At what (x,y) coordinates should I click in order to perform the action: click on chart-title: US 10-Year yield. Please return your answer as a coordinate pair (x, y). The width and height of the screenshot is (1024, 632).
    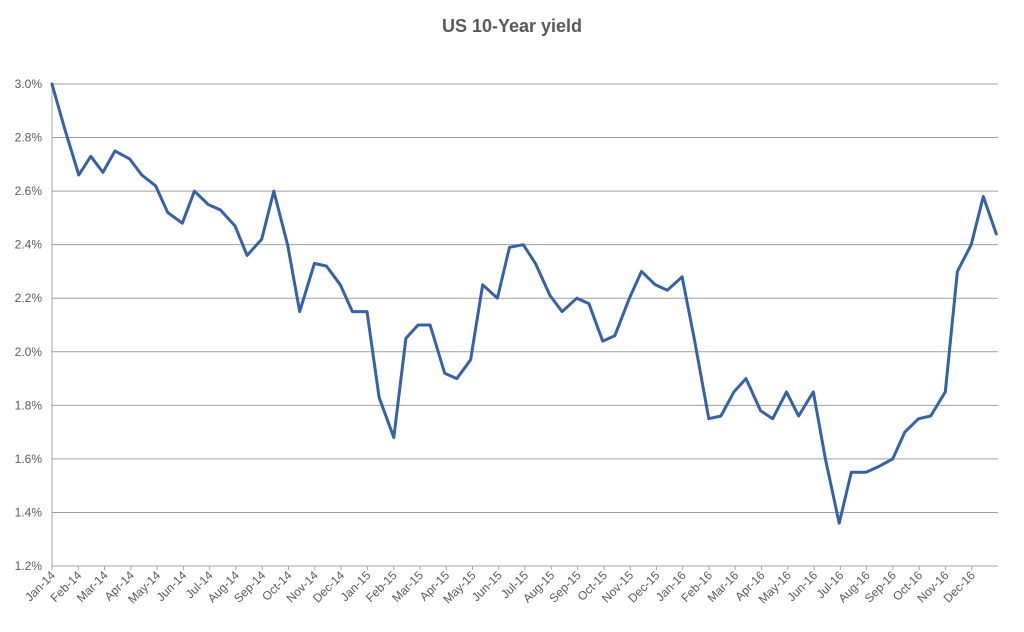
    Looking at the image, I should click on (512, 26).